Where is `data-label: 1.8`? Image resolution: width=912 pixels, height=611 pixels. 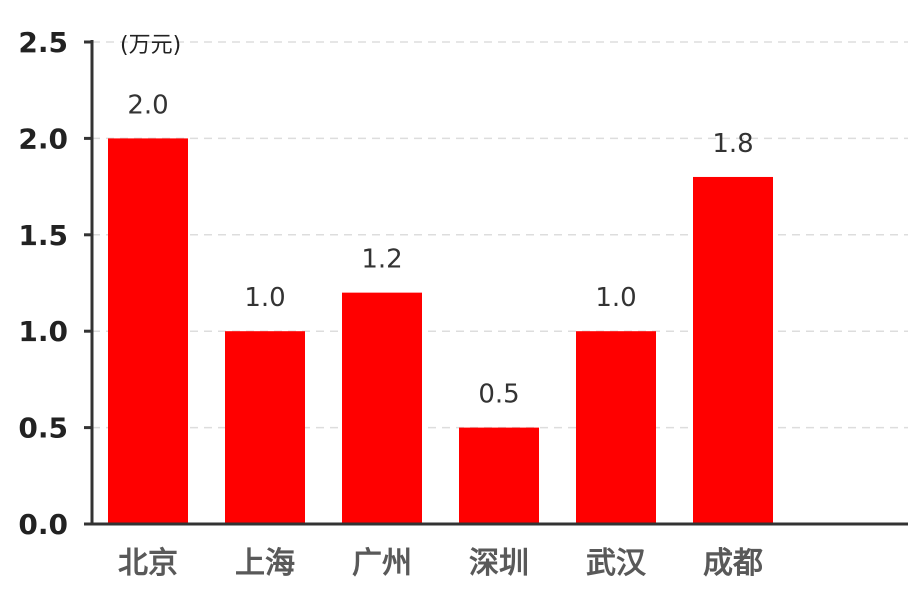 data-label: 1.8 is located at coordinates (732, 144).